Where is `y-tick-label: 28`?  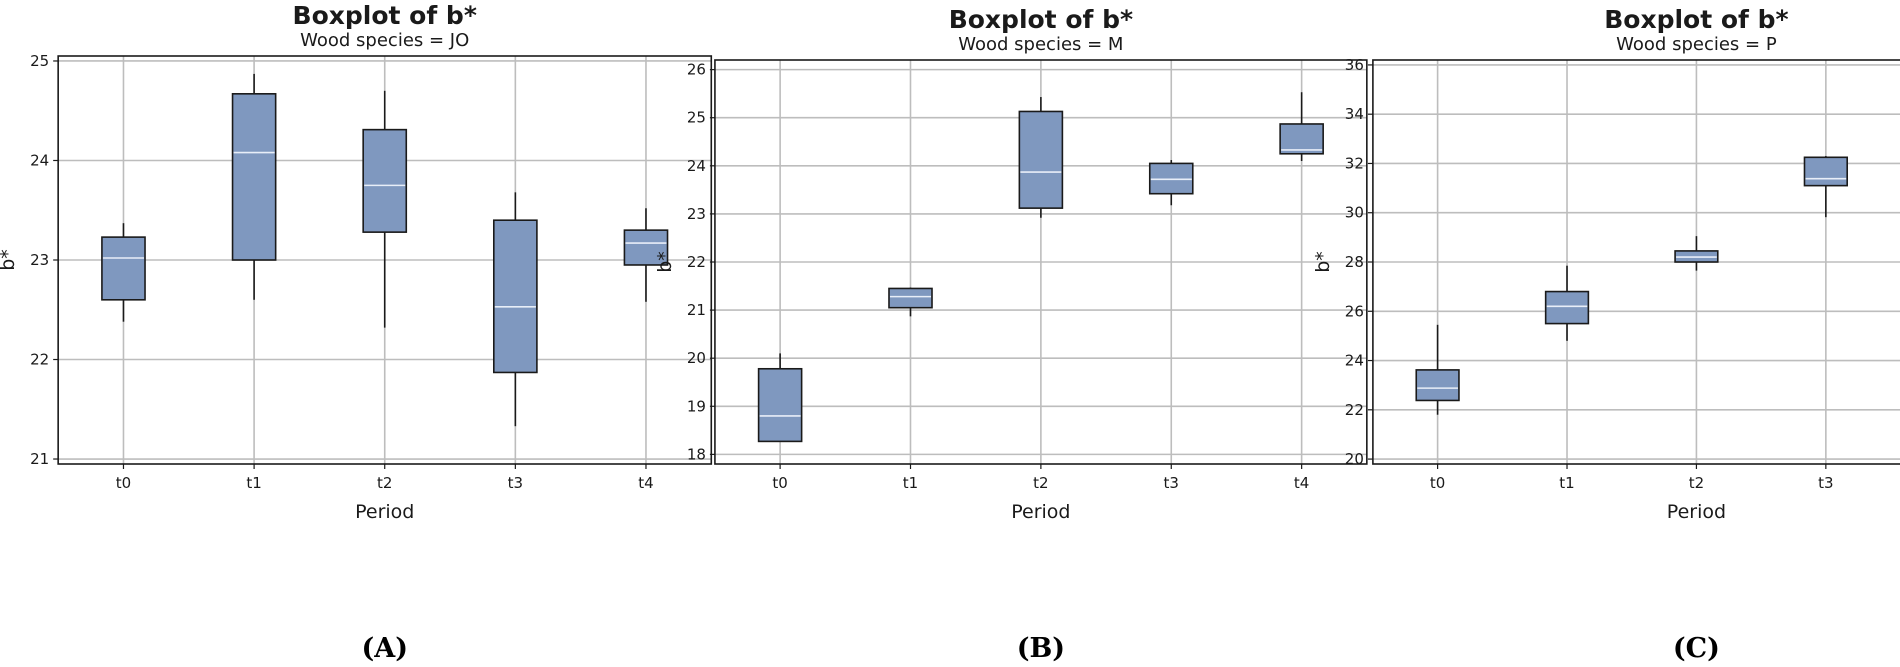 y-tick-label: 28 is located at coordinates (1354, 262).